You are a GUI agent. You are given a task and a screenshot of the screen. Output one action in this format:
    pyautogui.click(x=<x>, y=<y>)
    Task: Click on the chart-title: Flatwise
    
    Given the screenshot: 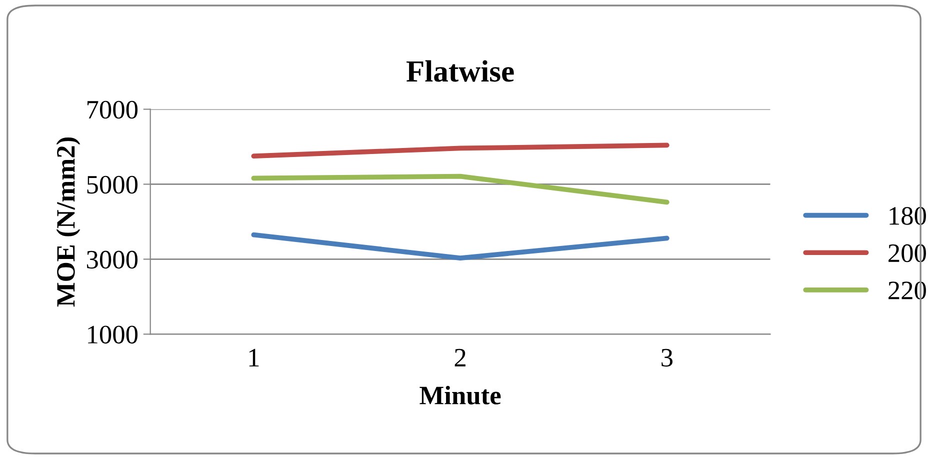 What is the action you would take?
    pyautogui.click(x=460, y=71)
    